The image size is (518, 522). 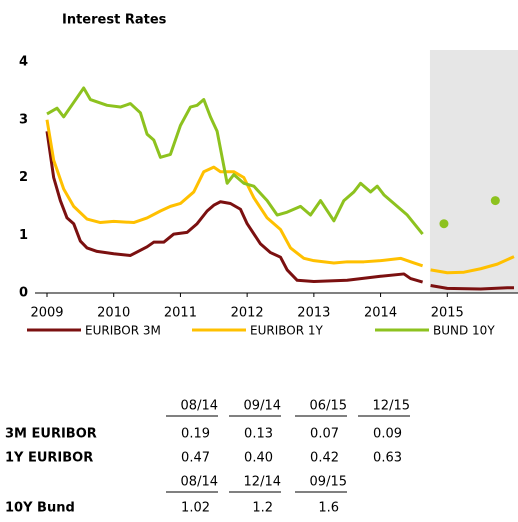 What do you see at coordinates (23, 235) in the screenshot?
I see `y-tick-label: 1` at bounding box center [23, 235].